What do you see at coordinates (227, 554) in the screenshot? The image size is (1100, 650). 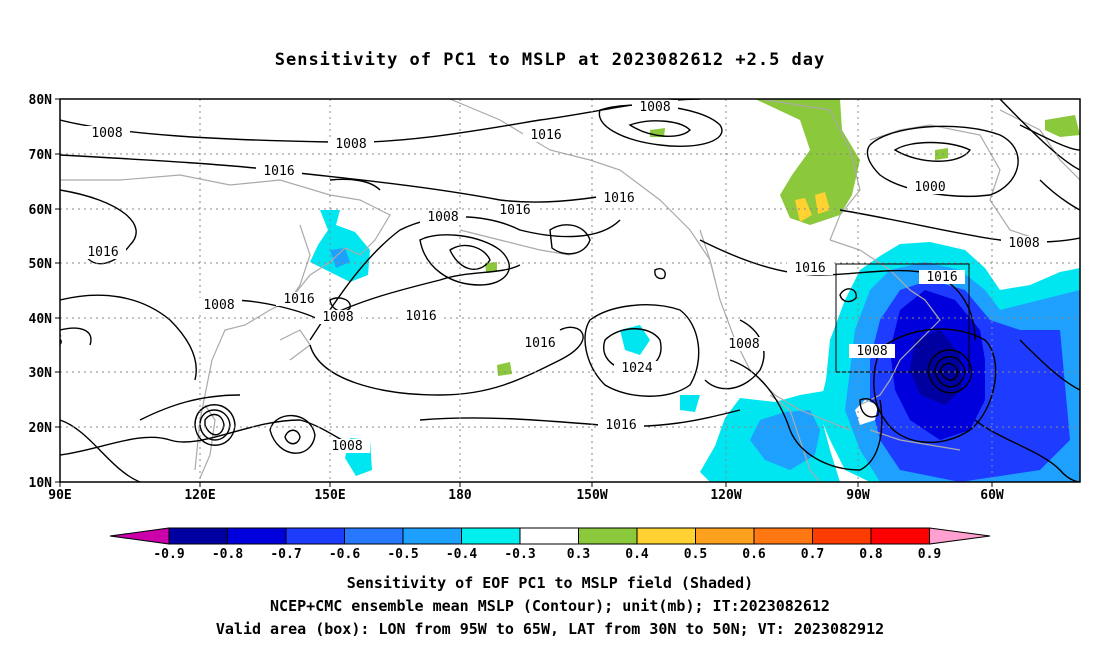 I see `colorbar-tick-label: -0.8` at bounding box center [227, 554].